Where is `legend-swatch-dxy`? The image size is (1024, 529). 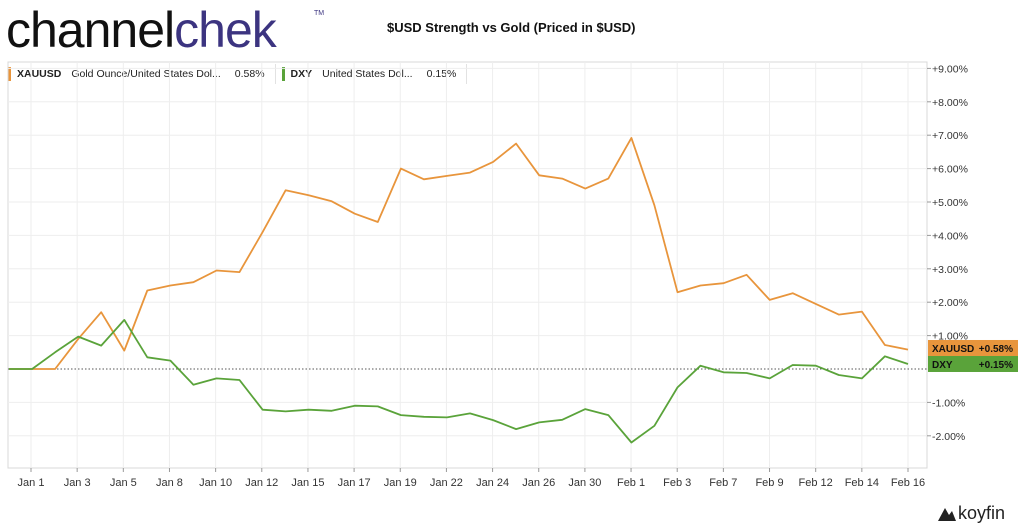
legend-swatch-dxy is located at coordinates (283, 74).